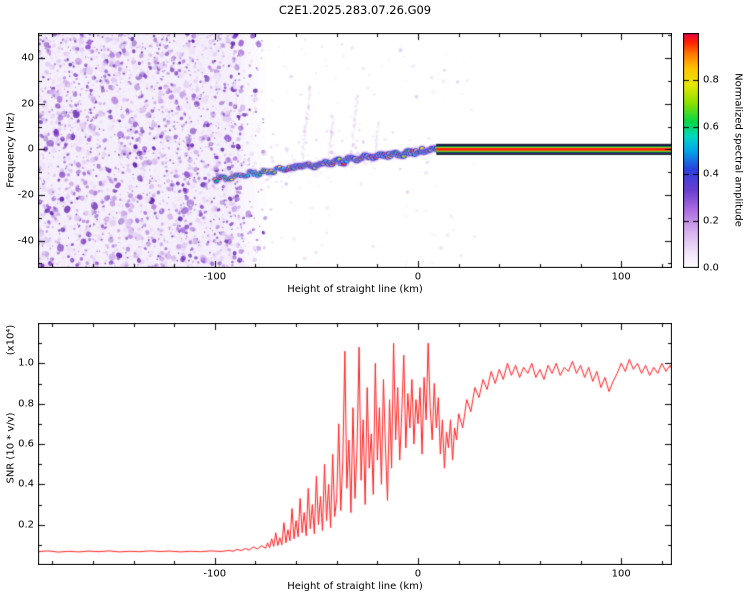  What do you see at coordinates (691, 150) in the screenshot?
I see `colorbar-canvas` at bounding box center [691, 150].